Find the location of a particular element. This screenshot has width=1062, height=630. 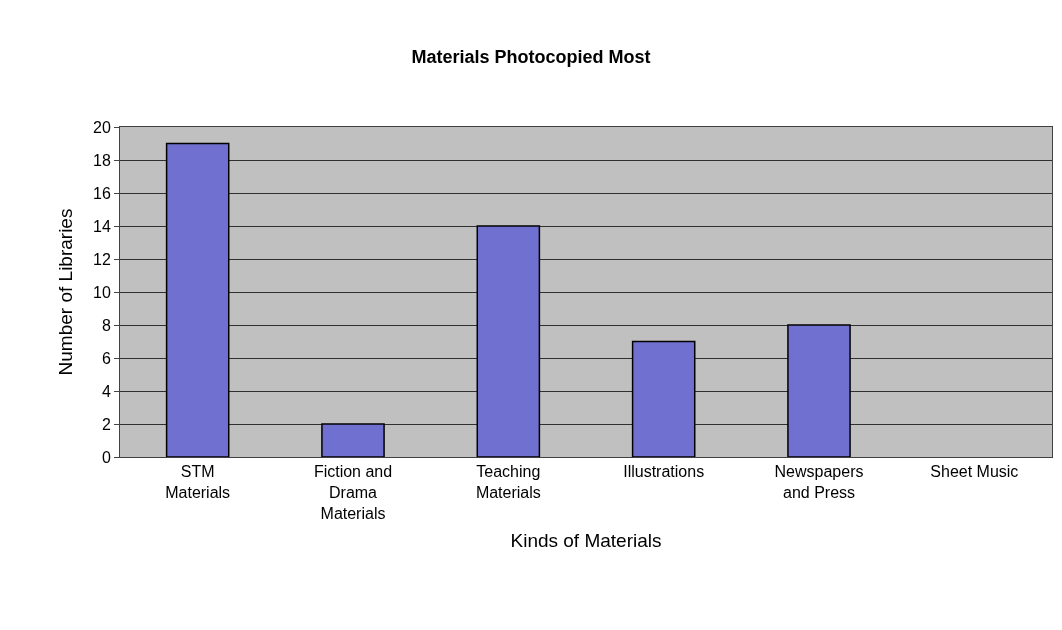

x-tick-label: Sheet Music is located at coordinates (974, 472).